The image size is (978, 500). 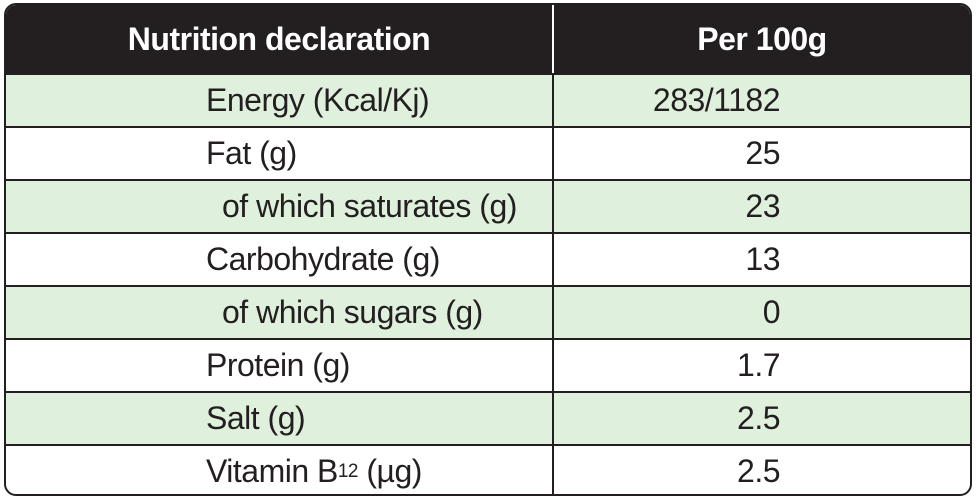 What do you see at coordinates (280, 153) in the screenshot?
I see `row-label: Fat (g)` at bounding box center [280, 153].